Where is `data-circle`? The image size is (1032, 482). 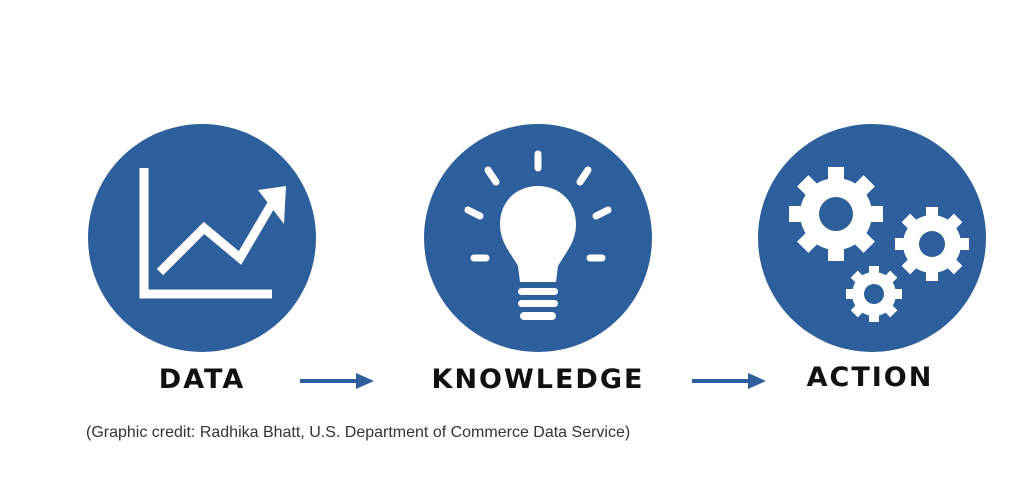
data-circle is located at coordinates (202, 238).